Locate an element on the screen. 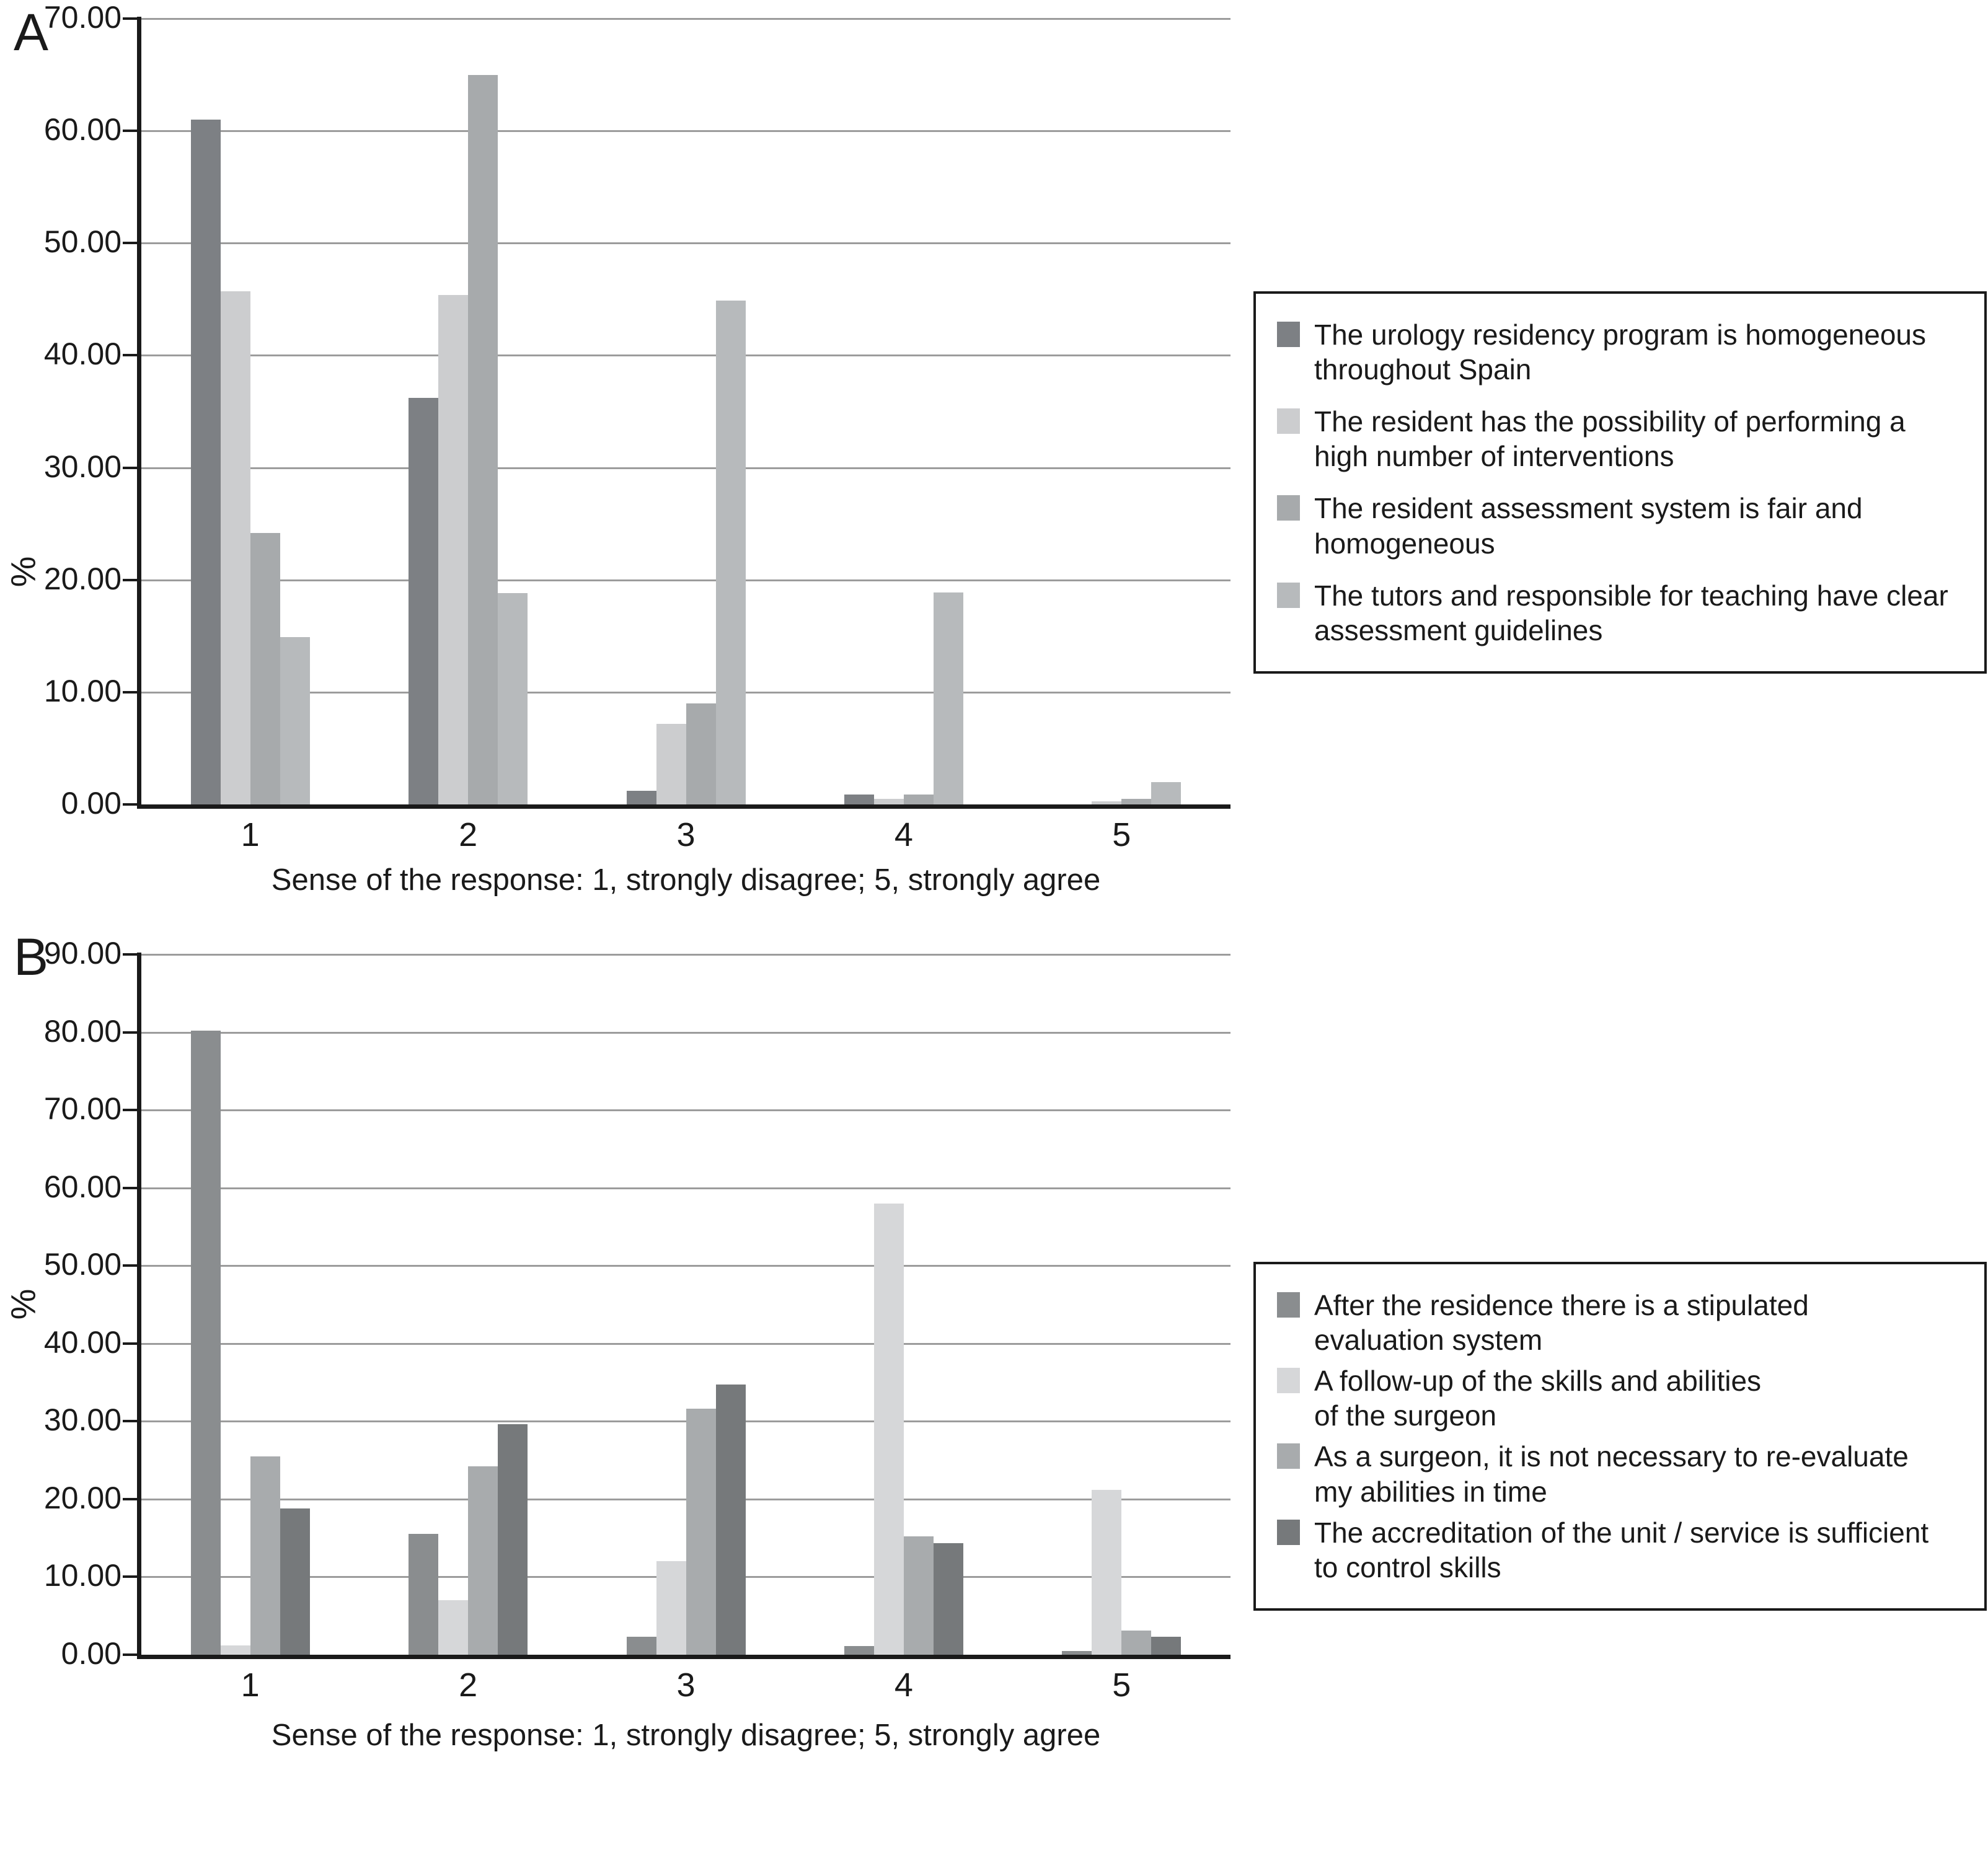  bar-A-cat3-series2 is located at coordinates (671, 764).